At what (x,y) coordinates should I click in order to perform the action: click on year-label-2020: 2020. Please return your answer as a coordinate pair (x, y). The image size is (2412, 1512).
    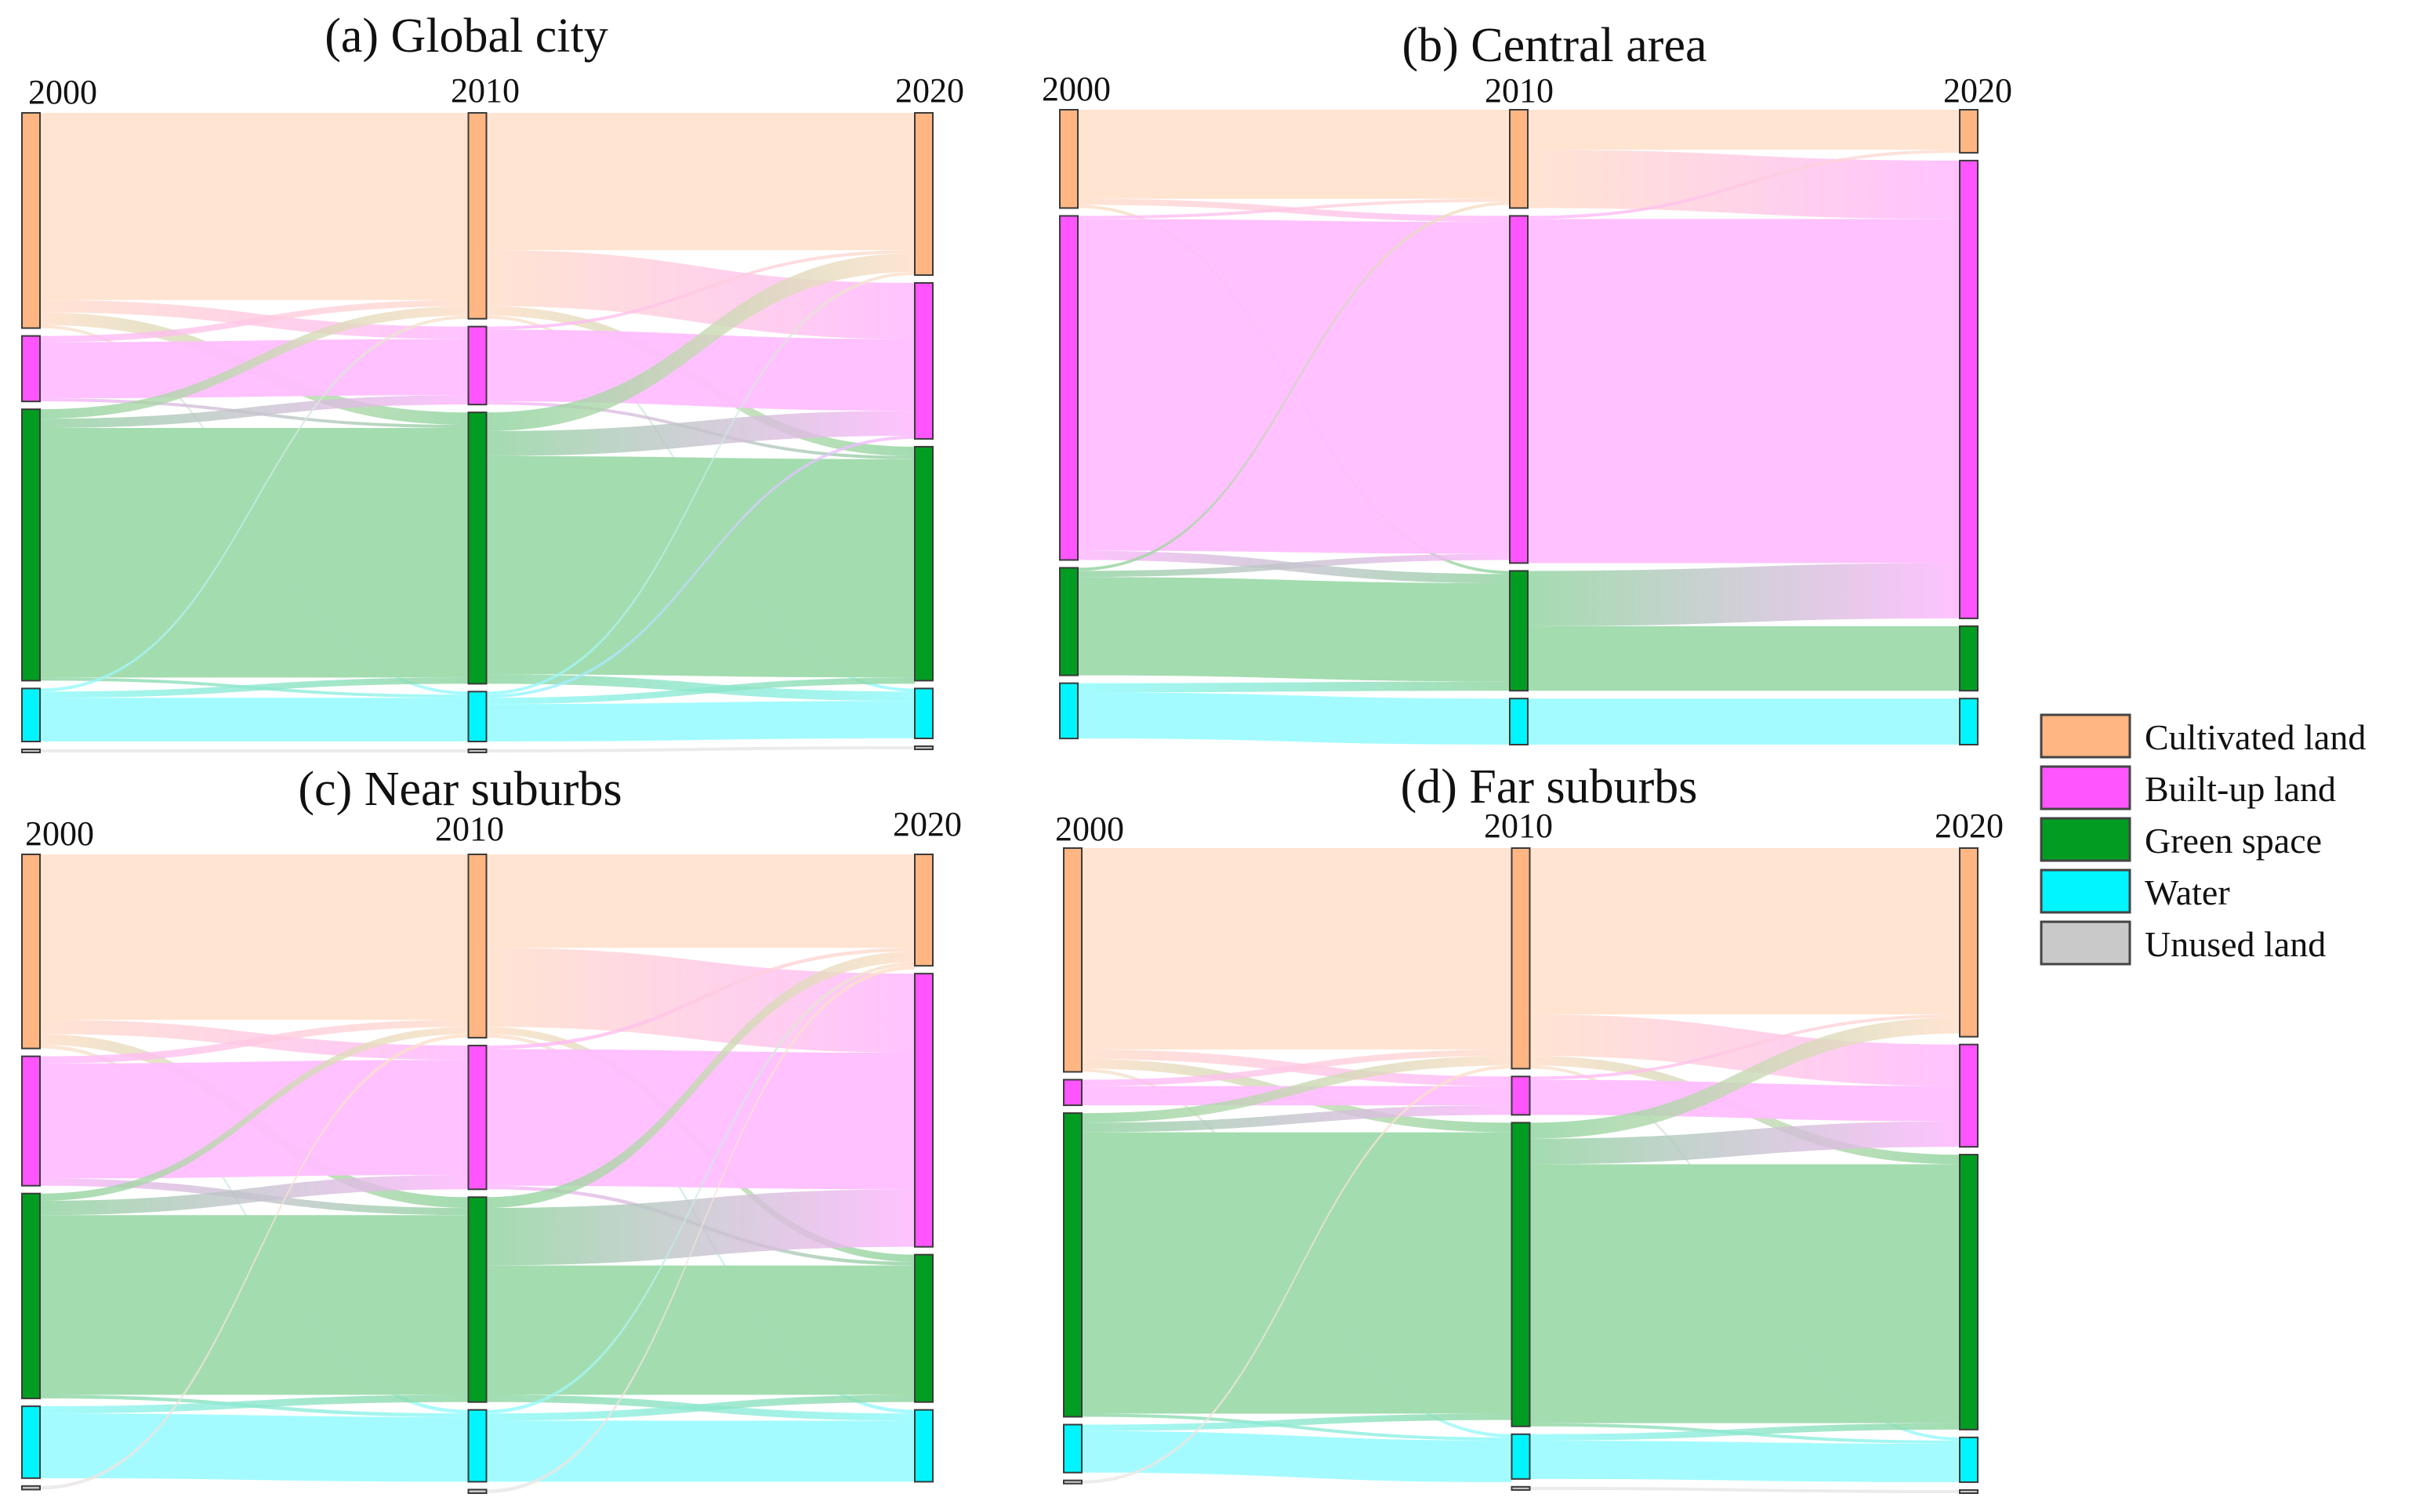
    Looking at the image, I should click on (927, 824).